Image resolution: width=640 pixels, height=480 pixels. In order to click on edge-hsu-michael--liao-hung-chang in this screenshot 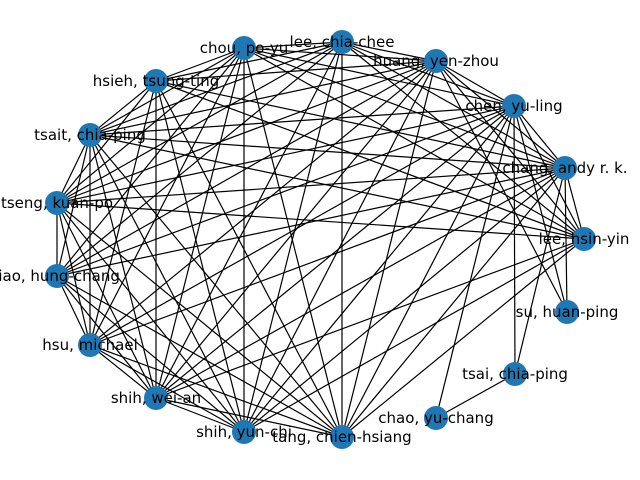, I will do `click(73, 310)`.